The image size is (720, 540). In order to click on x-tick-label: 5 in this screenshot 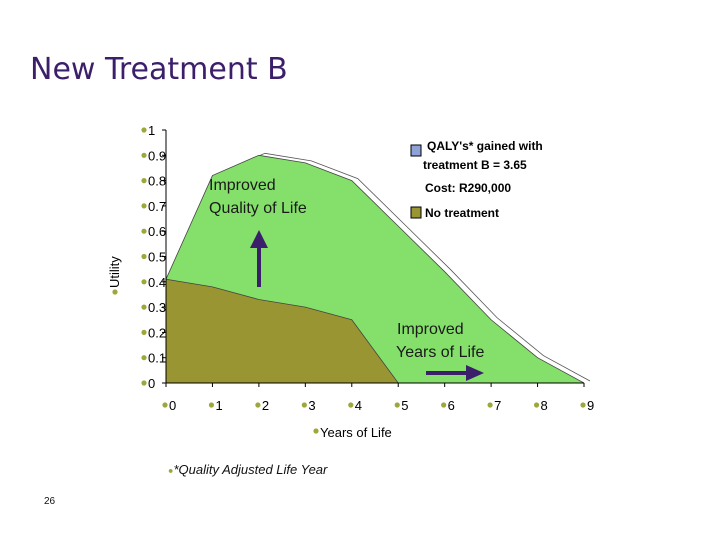, I will do `click(404, 405)`.